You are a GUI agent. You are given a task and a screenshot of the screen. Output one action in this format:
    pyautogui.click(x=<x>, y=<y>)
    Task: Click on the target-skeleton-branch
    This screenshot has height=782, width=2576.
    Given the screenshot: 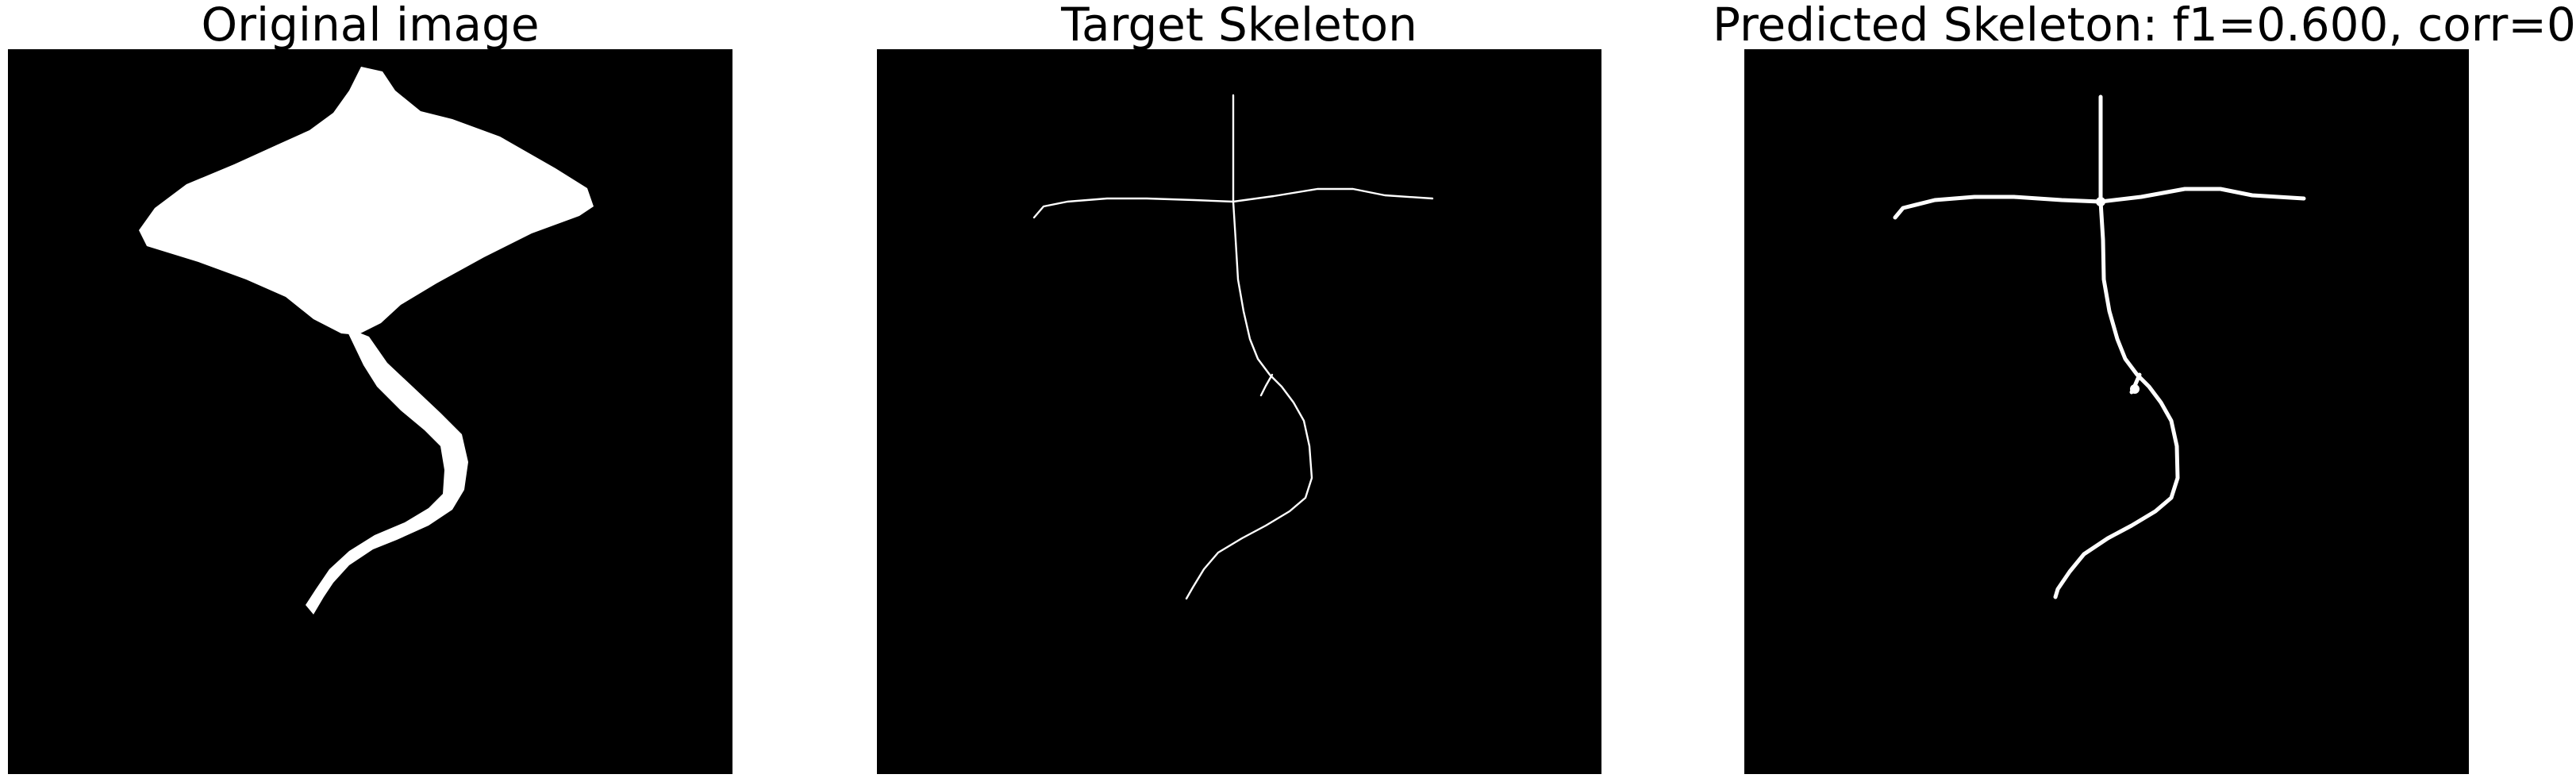 What is the action you would take?
    pyautogui.click(x=1266, y=385)
    